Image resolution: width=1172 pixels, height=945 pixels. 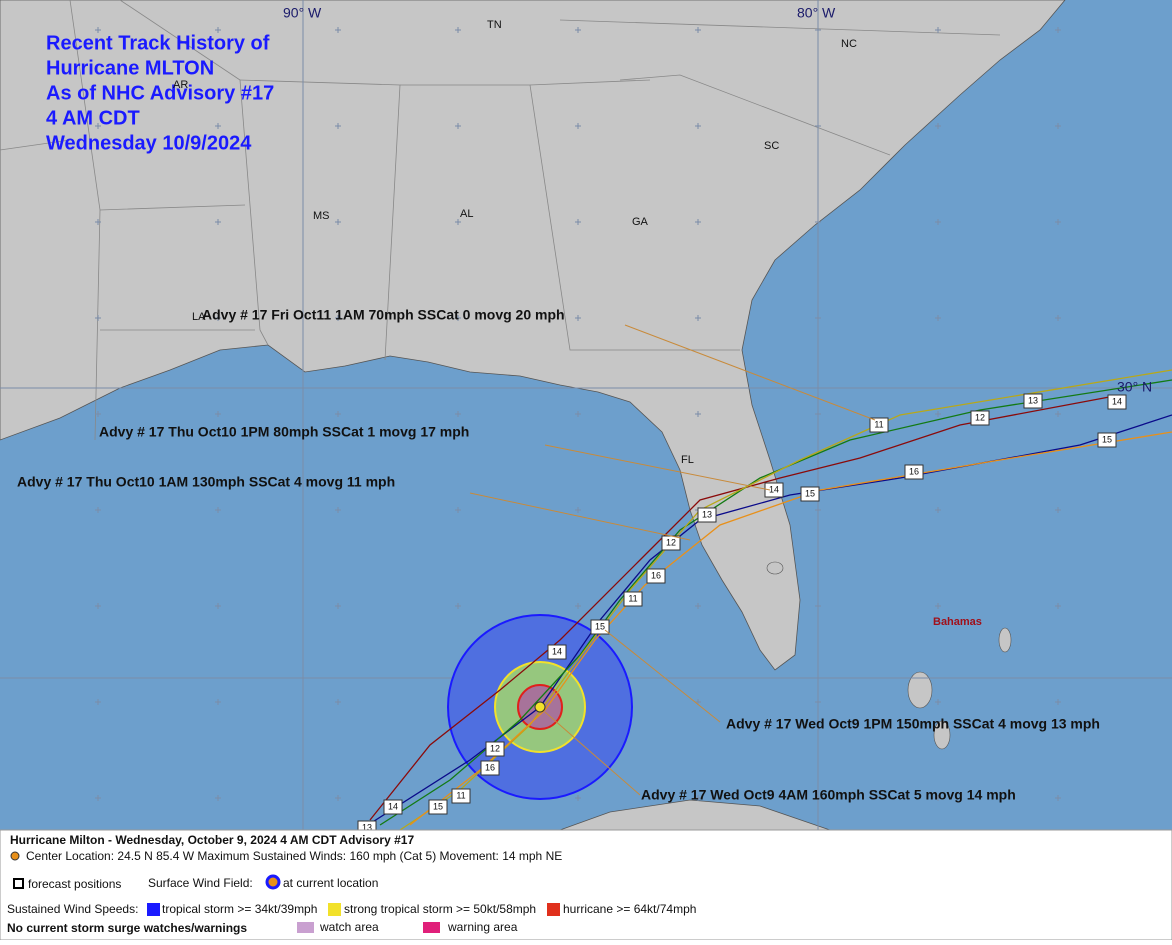 I want to click on sts-swatch, so click(x=334, y=909).